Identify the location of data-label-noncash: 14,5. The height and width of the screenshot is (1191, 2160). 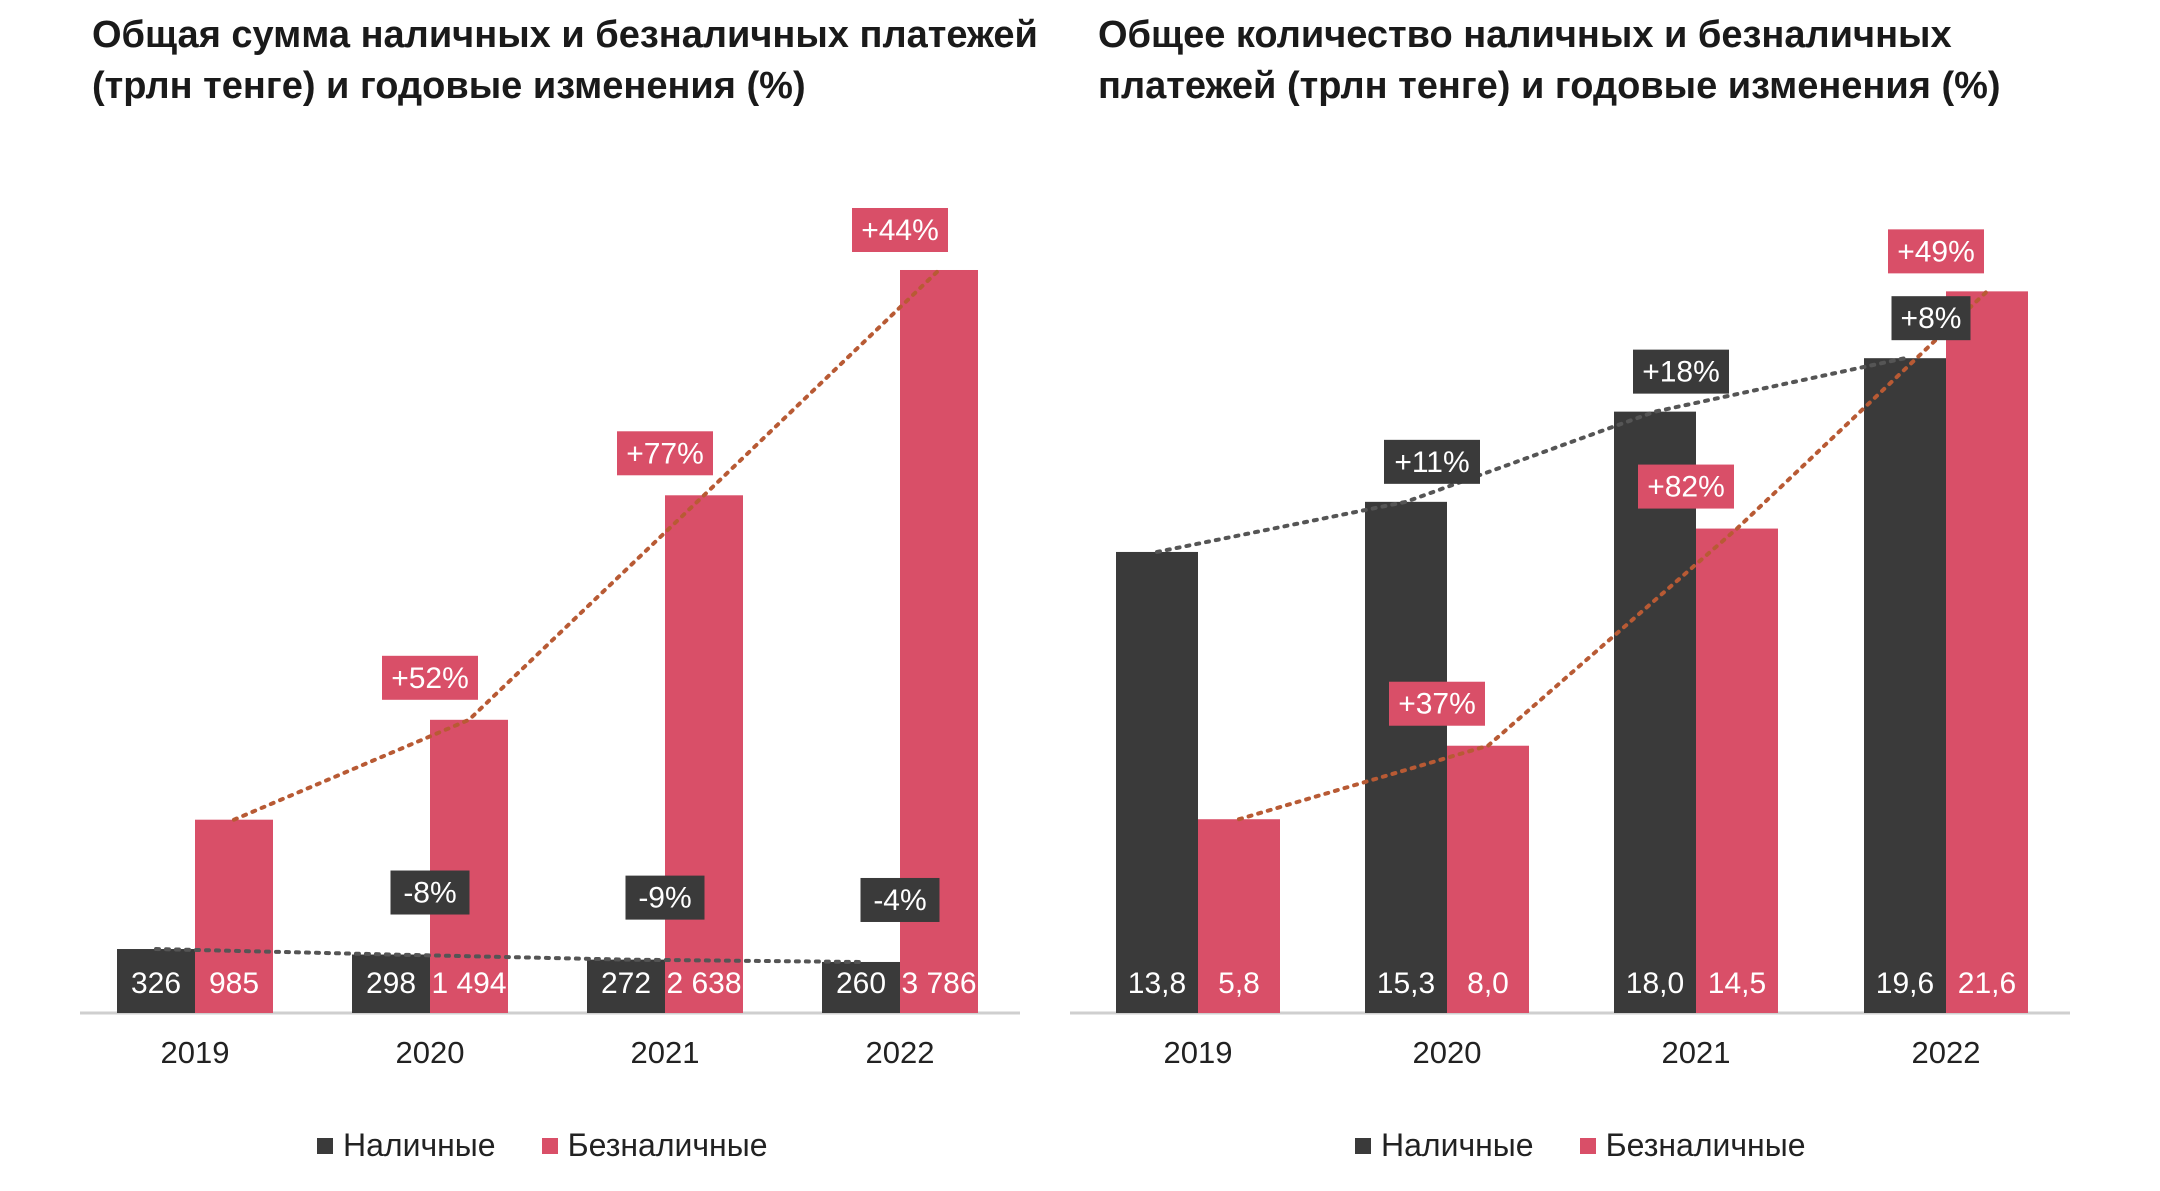
(1737, 983).